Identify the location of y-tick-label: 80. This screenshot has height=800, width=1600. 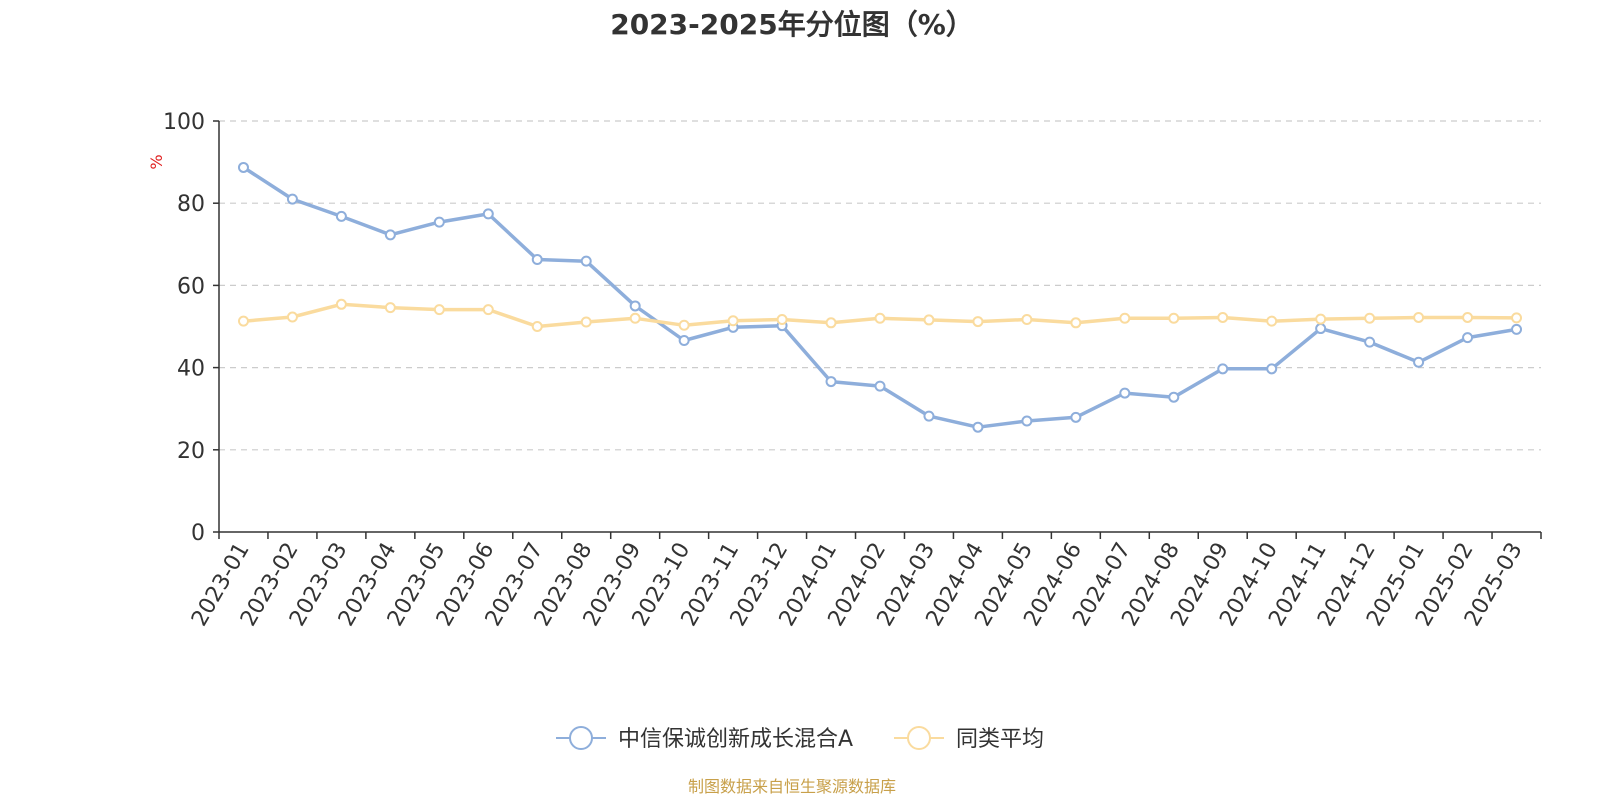
(191, 204).